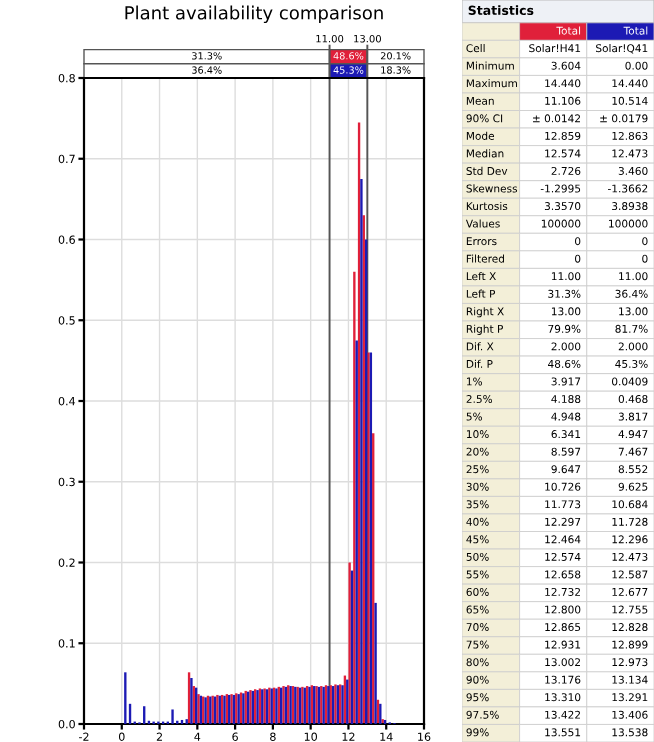 This screenshot has width=654, height=742. Describe the element at coordinates (254, 14) in the screenshot. I see `chart-title: Plant availability comparison` at that location.